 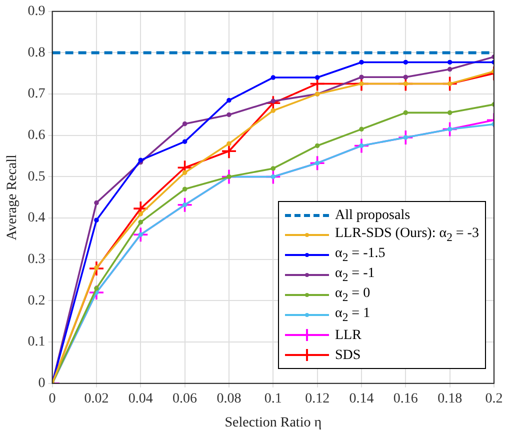 What do you see at coordinates (12, 197) in the screenshot?
I see `y-axis-title: Average Recall` at bounding box center [12, 197].